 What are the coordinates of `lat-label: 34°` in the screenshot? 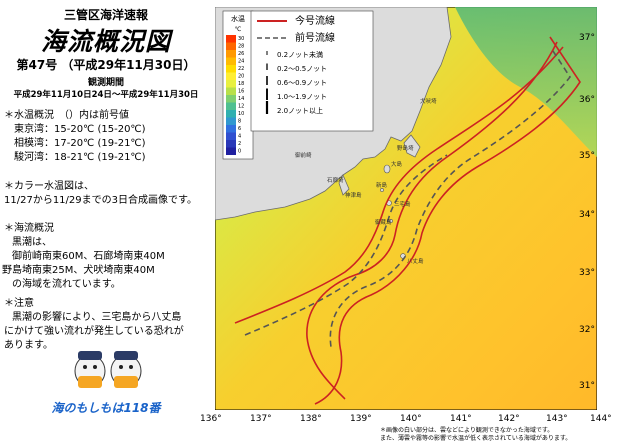 It's located at (587, 215).